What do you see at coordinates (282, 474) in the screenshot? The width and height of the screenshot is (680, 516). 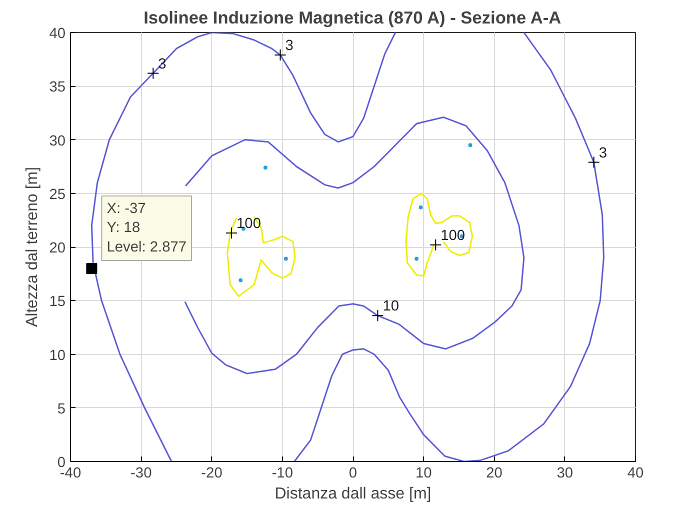 I see `x-tick-label: -10` at bounding box center [282, 474].